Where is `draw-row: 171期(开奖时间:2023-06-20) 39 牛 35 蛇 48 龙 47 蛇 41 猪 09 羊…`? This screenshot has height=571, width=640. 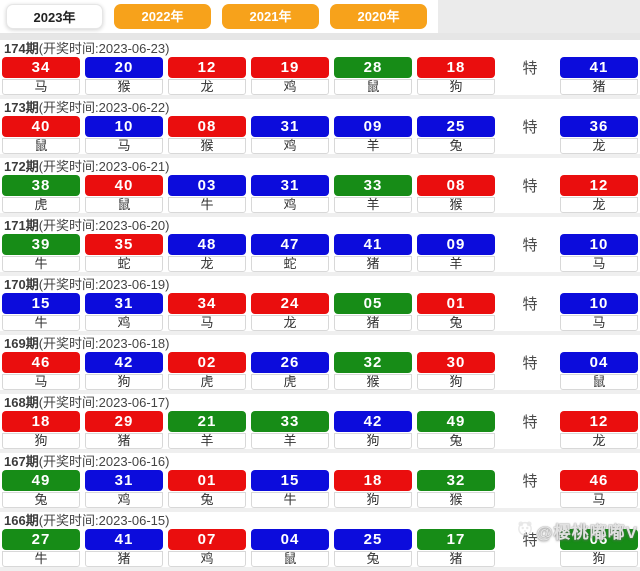 draw-row: 171期(开奖时间:2023-06-20) 39 牛 35 蛇 48 龙 47 蛇 41 猪 09 羊… is located at coordinates (320, 246).